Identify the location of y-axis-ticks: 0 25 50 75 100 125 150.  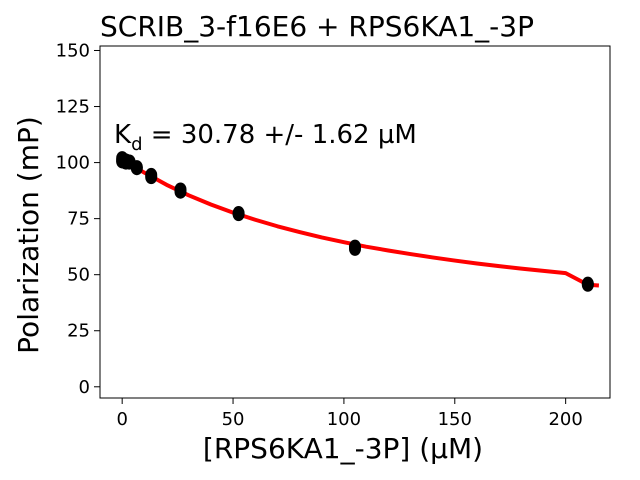
(78, 219).